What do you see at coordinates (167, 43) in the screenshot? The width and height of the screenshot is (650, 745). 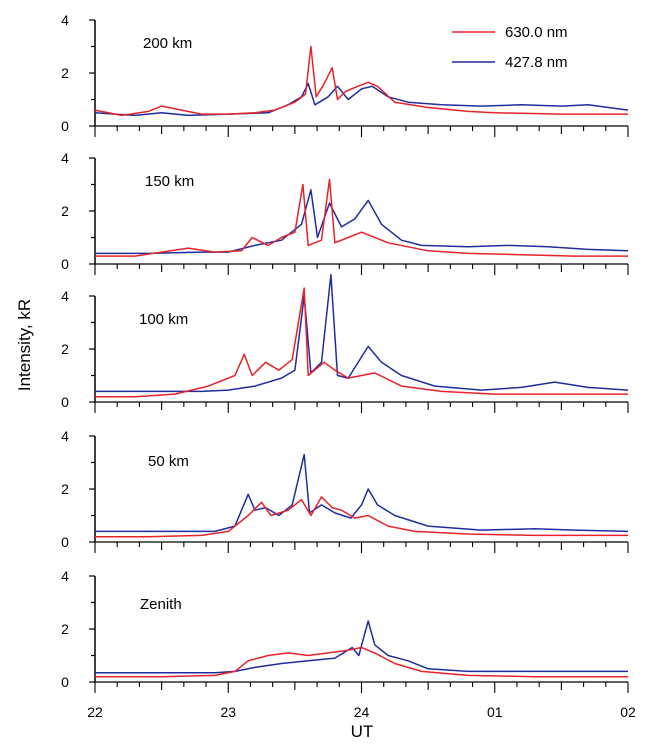 I see `panel-label: 200 km` at bounding box center [167, 43].